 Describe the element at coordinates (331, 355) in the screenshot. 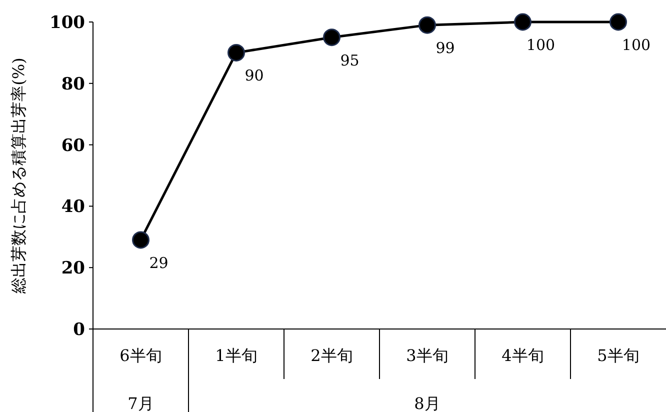

I see `x-tick-label: 2半旬` at that location.